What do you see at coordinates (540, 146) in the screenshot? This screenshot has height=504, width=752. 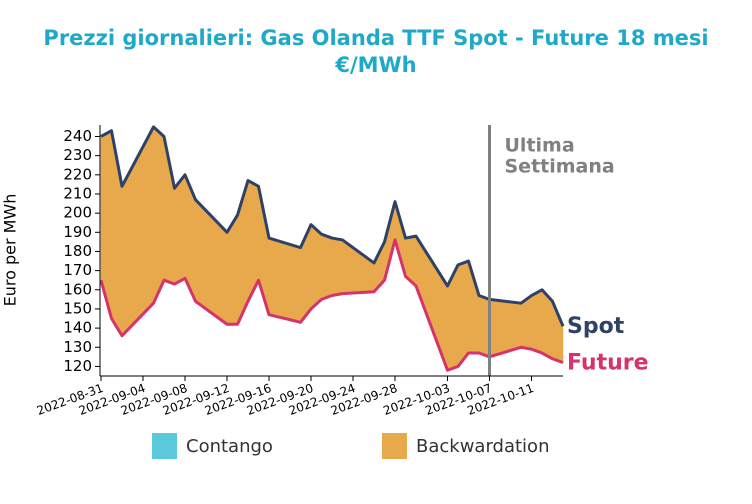 I see `annotation-text: Ultima` at bounding box center [540, 146].